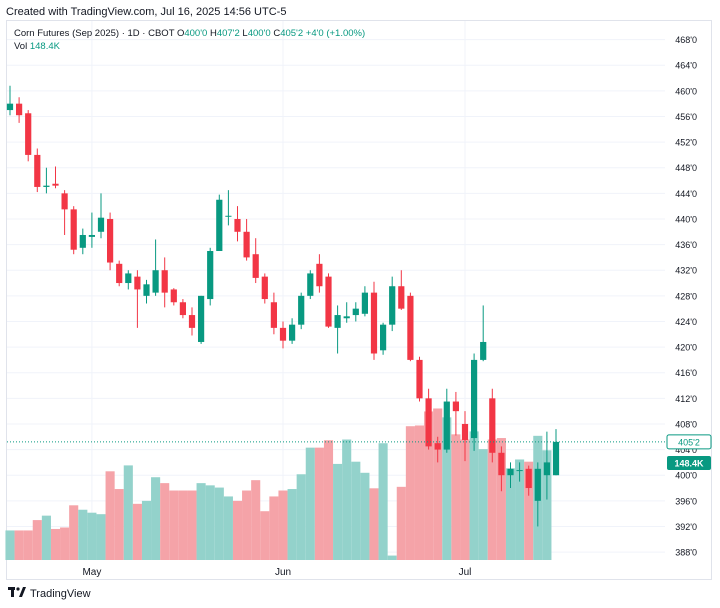 The image size is (720, 608). I want to click on high-value: 407'2, so click(228, 33).